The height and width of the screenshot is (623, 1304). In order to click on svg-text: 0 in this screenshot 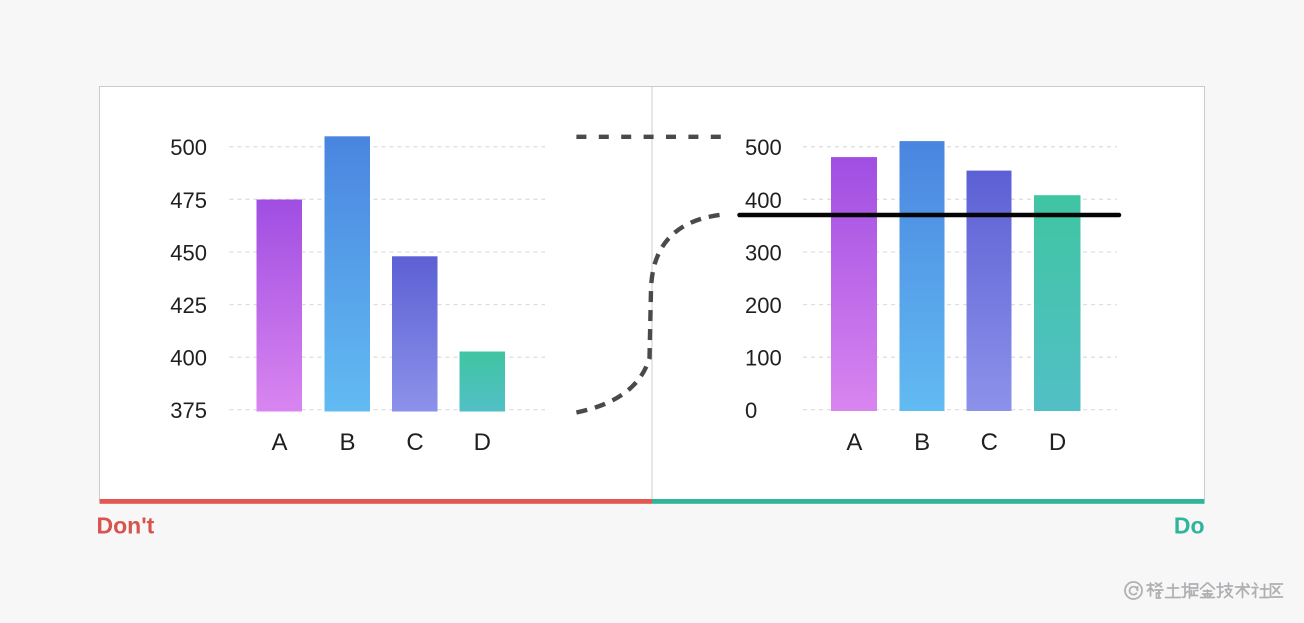, I will do `click(751, 410)`.